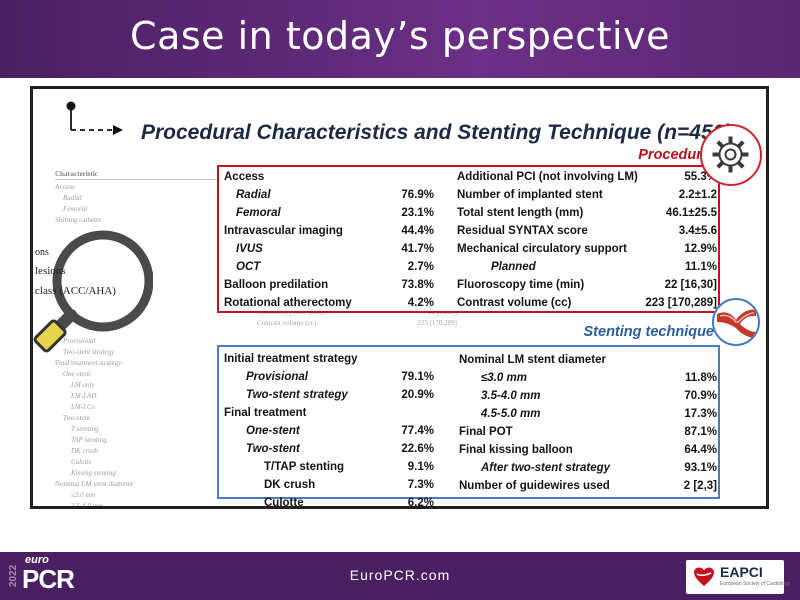  Describe the element at coordinates (700, 414) in the screenshot. I see `stenting-right-value: 17.3%` at that location.